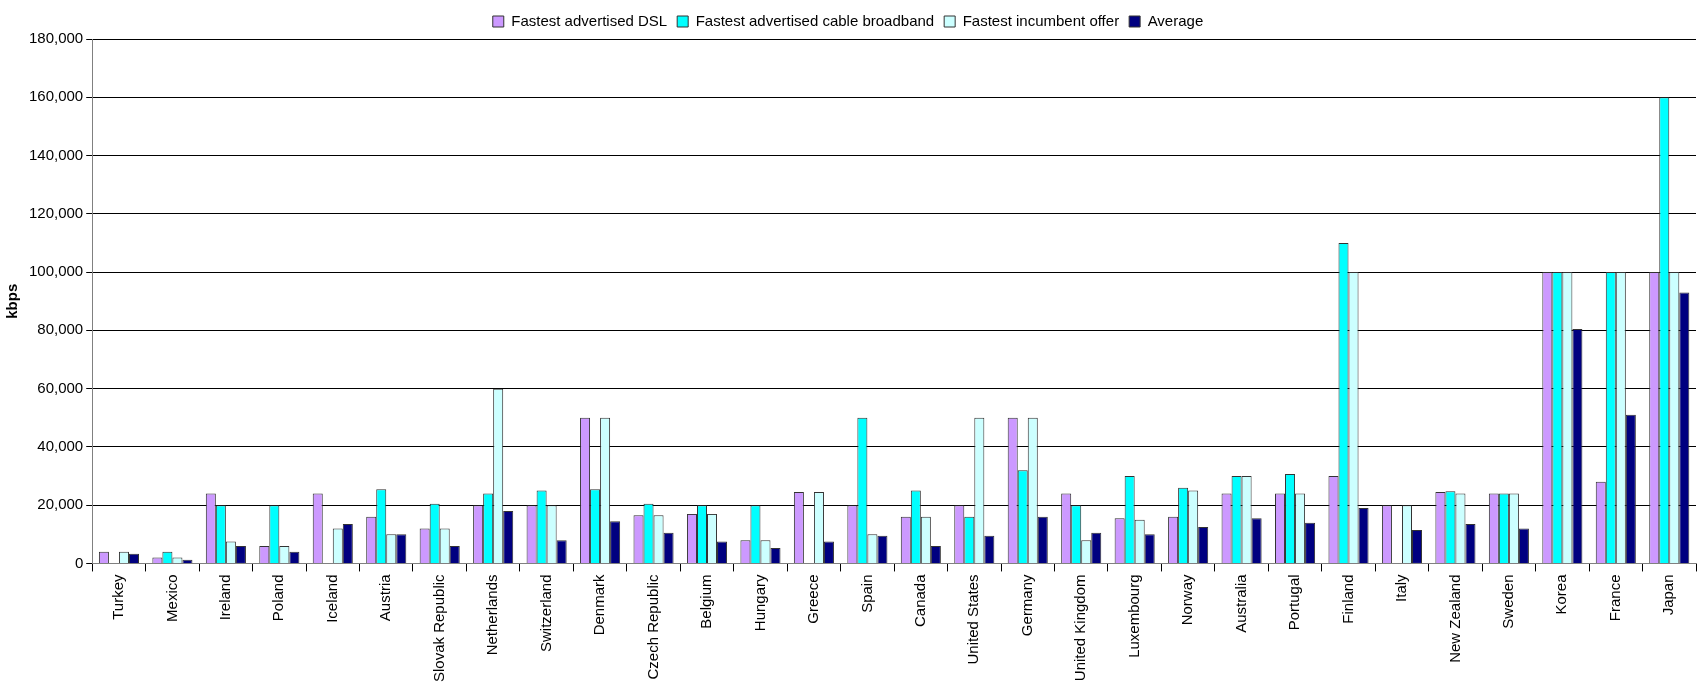 This screenshot has height=685, width=1700. Describe the element at coordinates (1614, 598) in the screenshot. I see `x-tick-label: France` at that location.